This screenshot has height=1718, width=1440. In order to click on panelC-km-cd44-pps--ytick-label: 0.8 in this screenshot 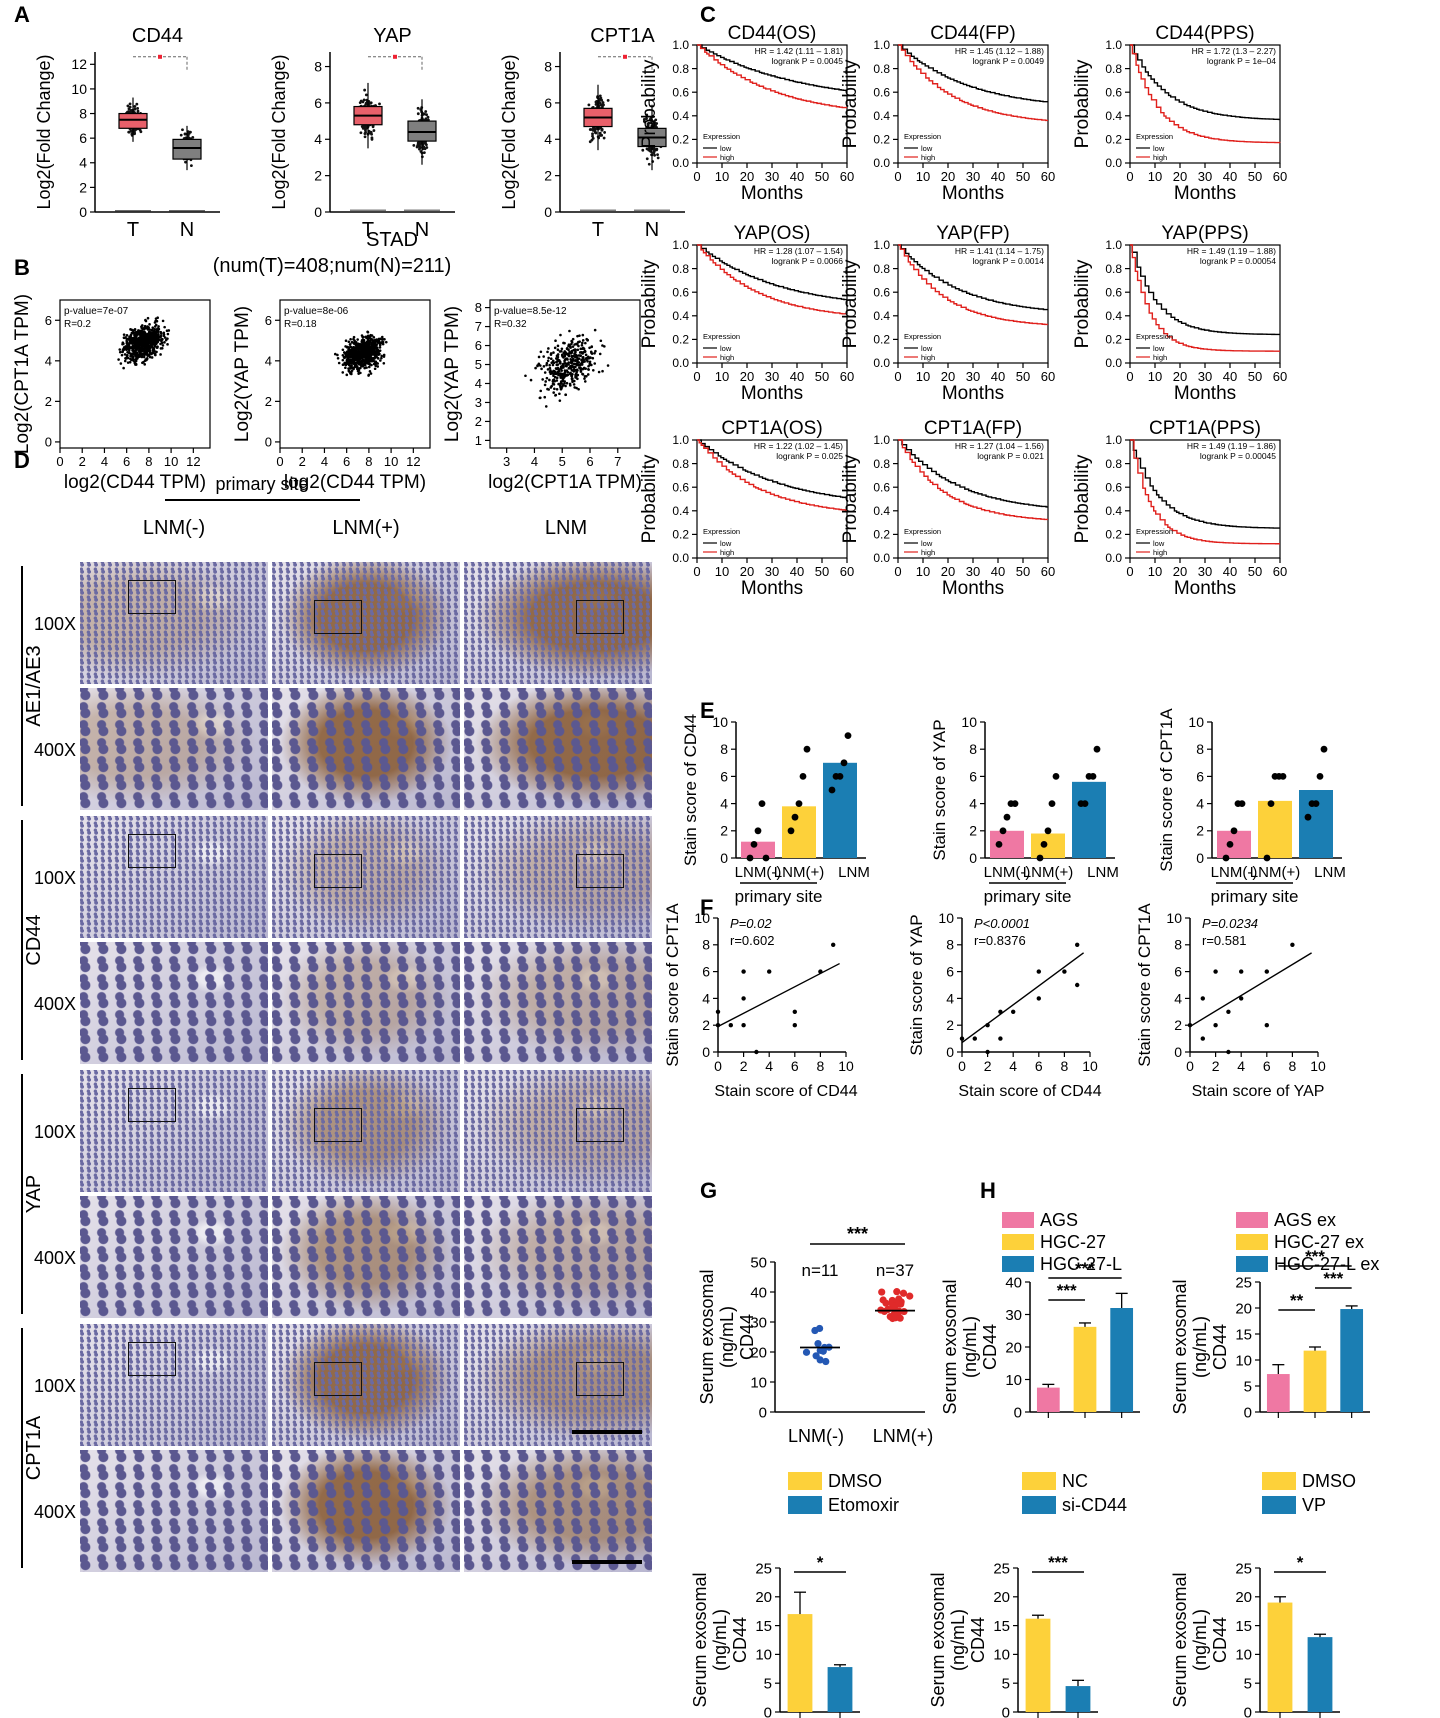, I will do `click(1113, 69)`.